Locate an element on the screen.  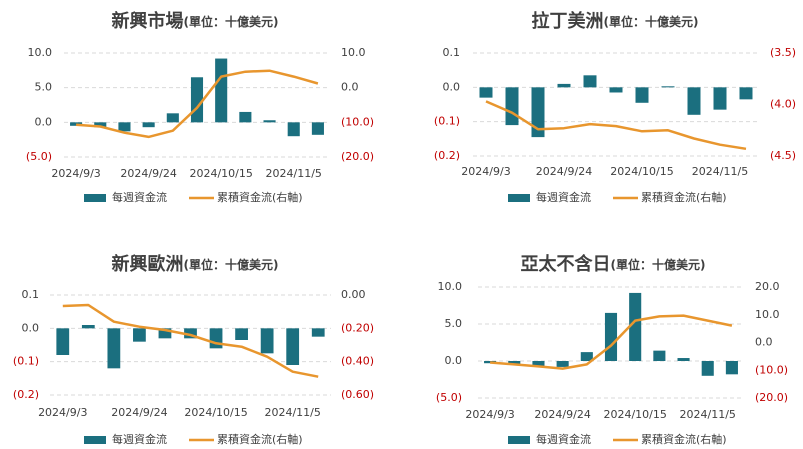
title-main: 新興歐洲 is located at coordinates (148, 264).